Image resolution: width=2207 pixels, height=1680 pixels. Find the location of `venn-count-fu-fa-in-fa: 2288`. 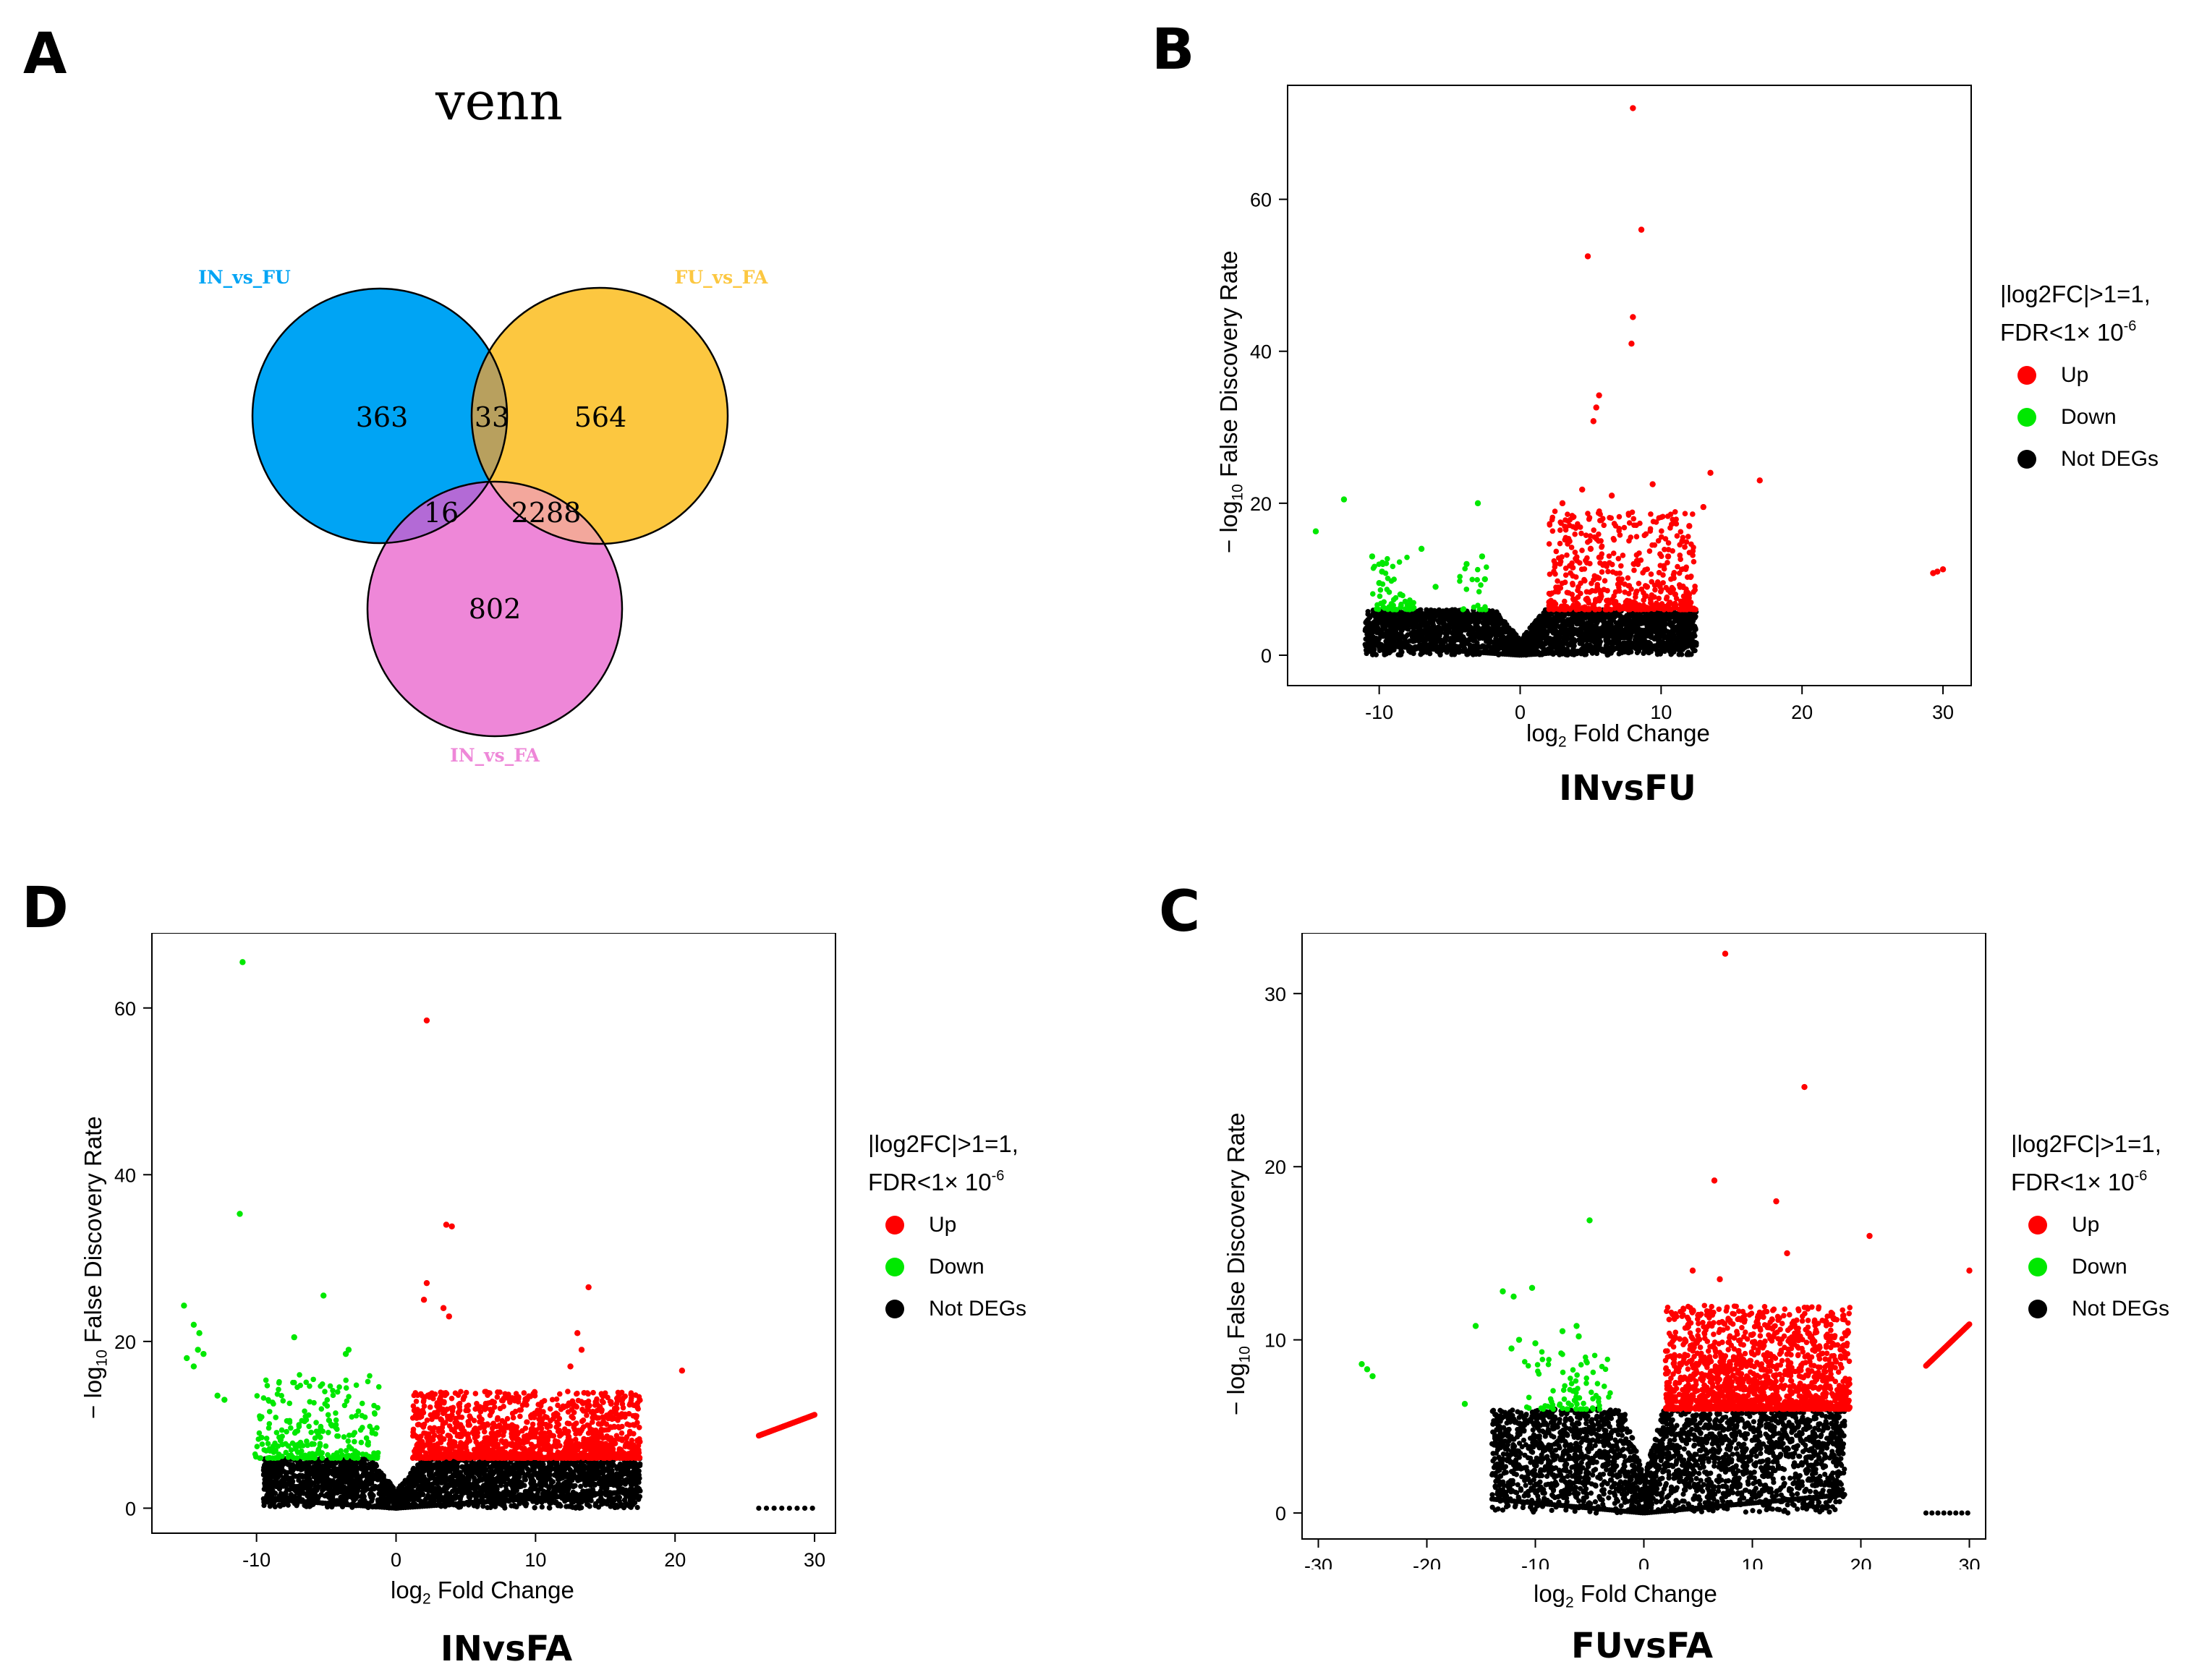

venn-count-fu-fa-in-fa: 2288 is located at coordinates (546, 513).